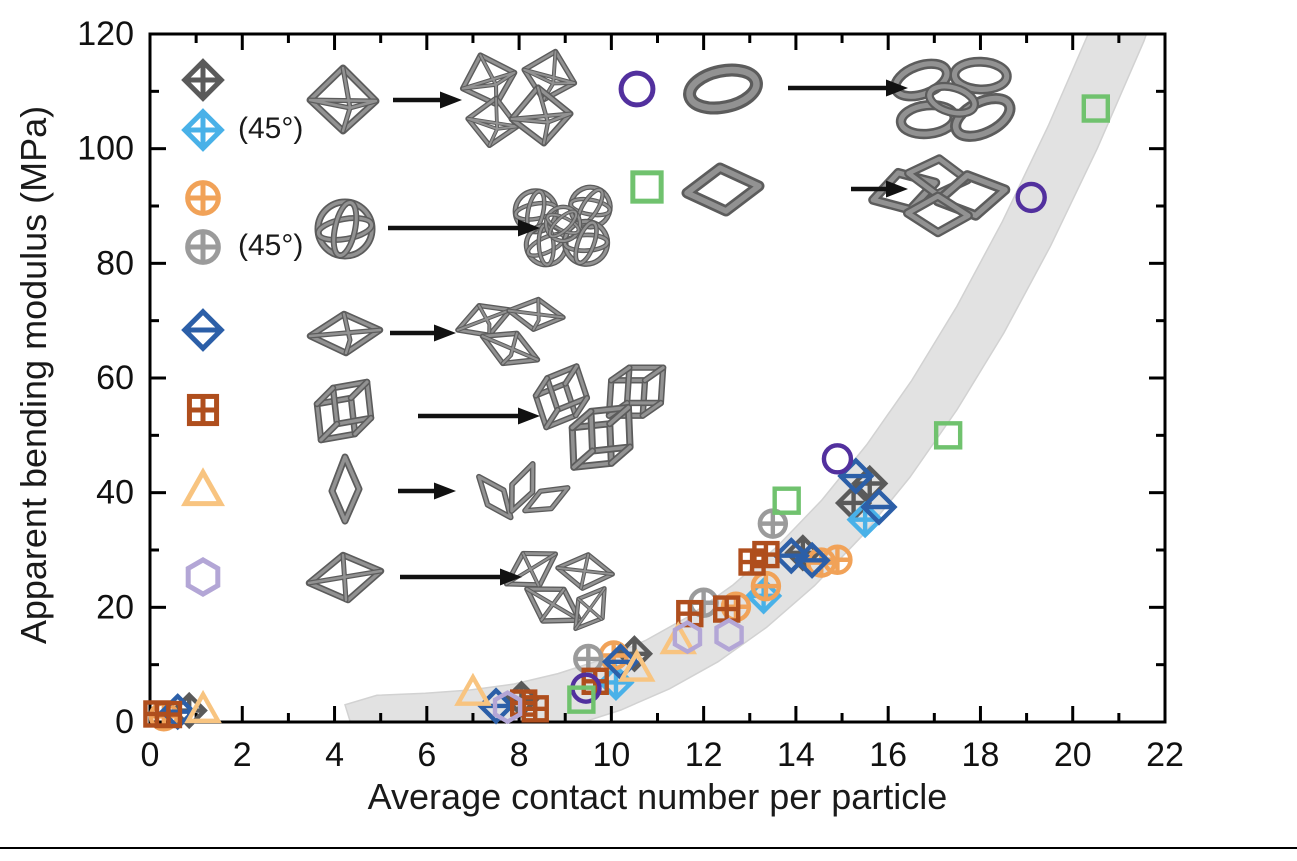 The width and height of the screenshot is (1297, 861). Describe the element at coordinates (115, 263) in the screenshot. I see `y-tick-label: 80` at that location.